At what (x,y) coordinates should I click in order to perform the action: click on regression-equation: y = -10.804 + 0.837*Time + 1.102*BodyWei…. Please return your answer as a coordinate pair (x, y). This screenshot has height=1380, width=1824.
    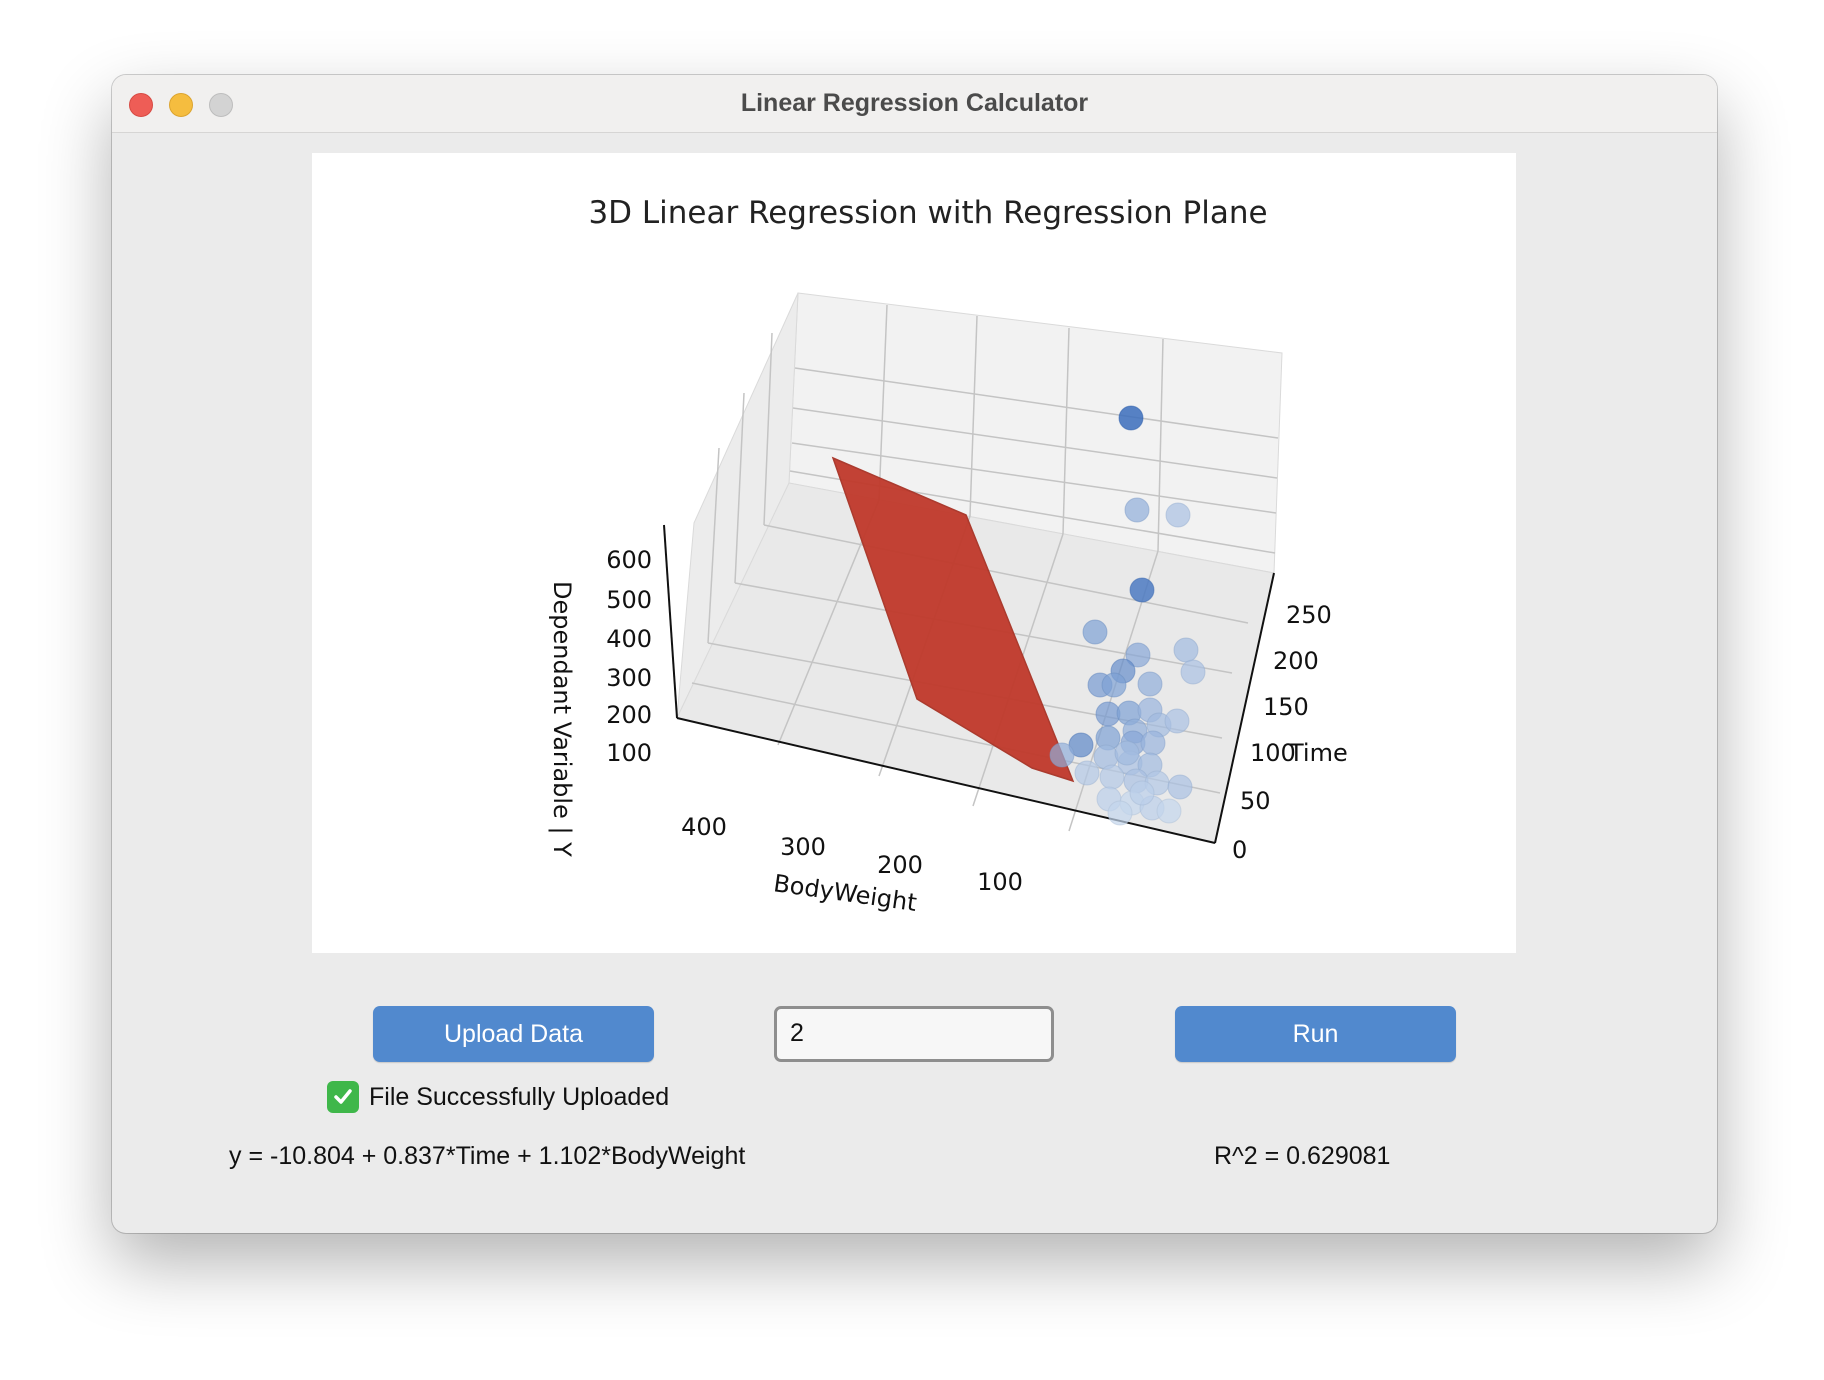
    Looking at the image, I should click on (487, 1156).